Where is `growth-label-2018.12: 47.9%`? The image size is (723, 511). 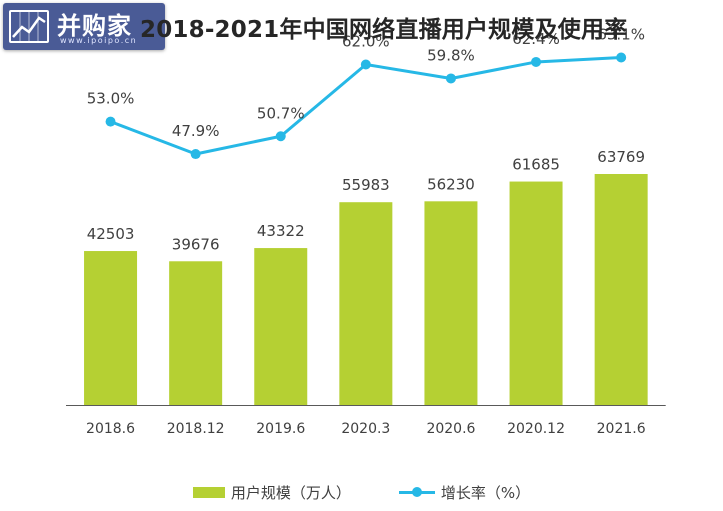 growth-label-2018.12: 47.9% is located at coordinates (196, 131).